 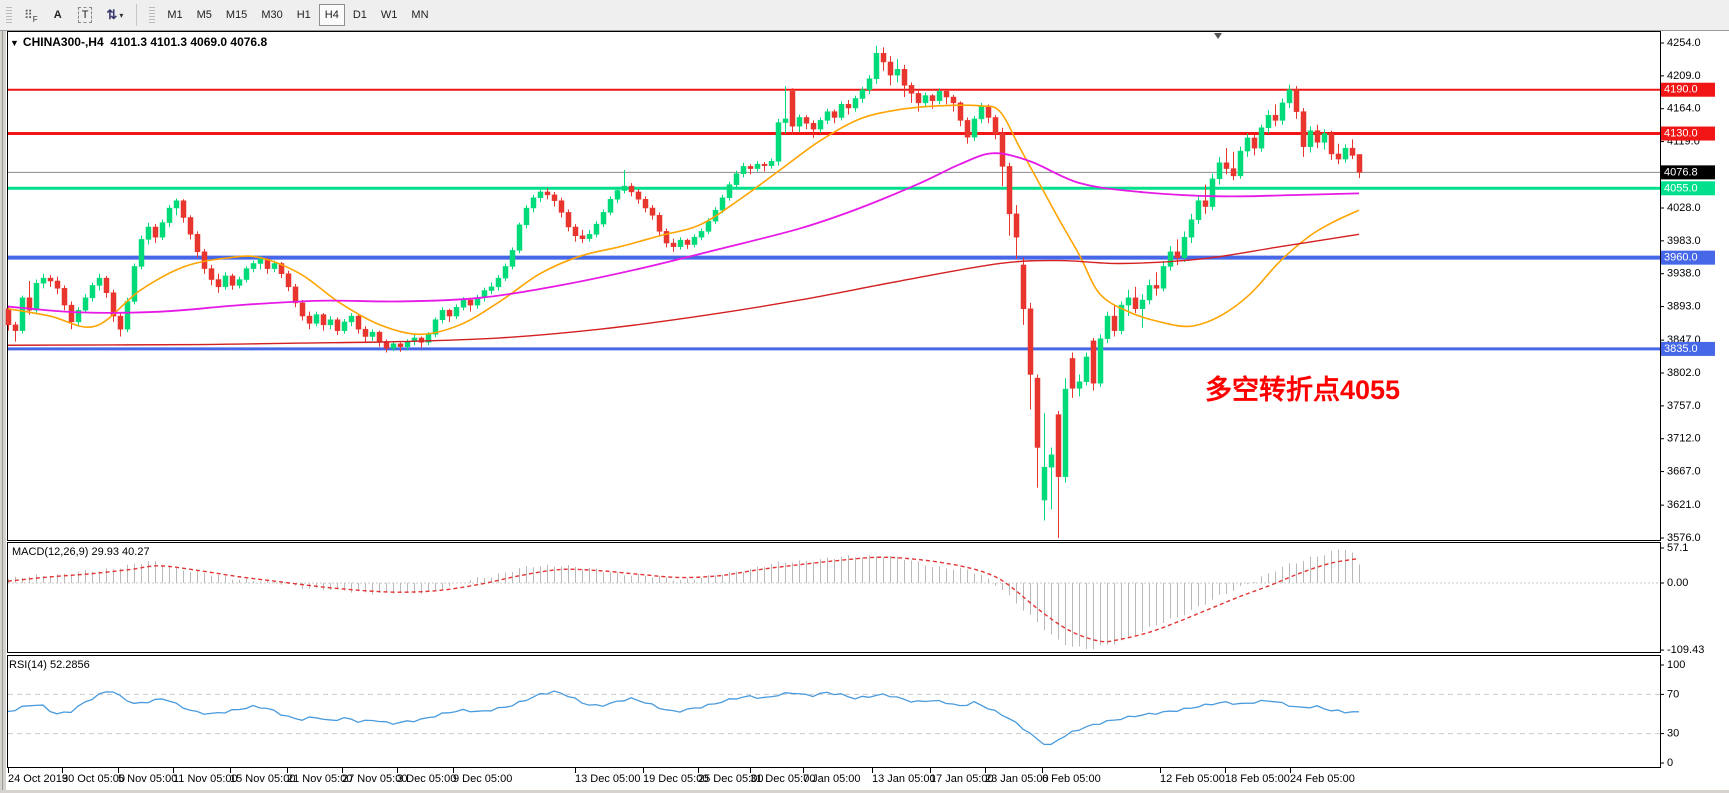 What do you see at coordinates (174, 15) in the screenshot?
I see `timeframe-m1: M1` at bounding box center [174, 15].